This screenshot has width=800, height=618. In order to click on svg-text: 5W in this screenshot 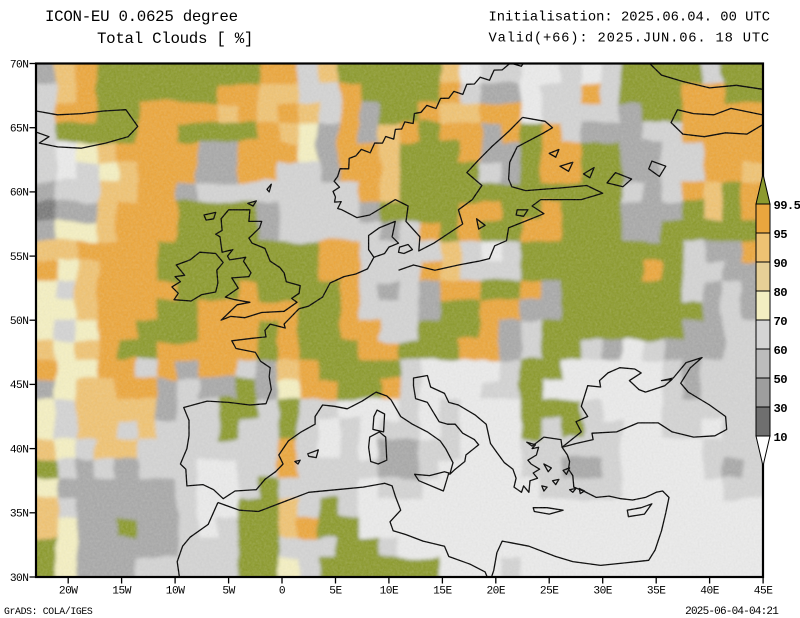, I will do `click(228, 592)`.